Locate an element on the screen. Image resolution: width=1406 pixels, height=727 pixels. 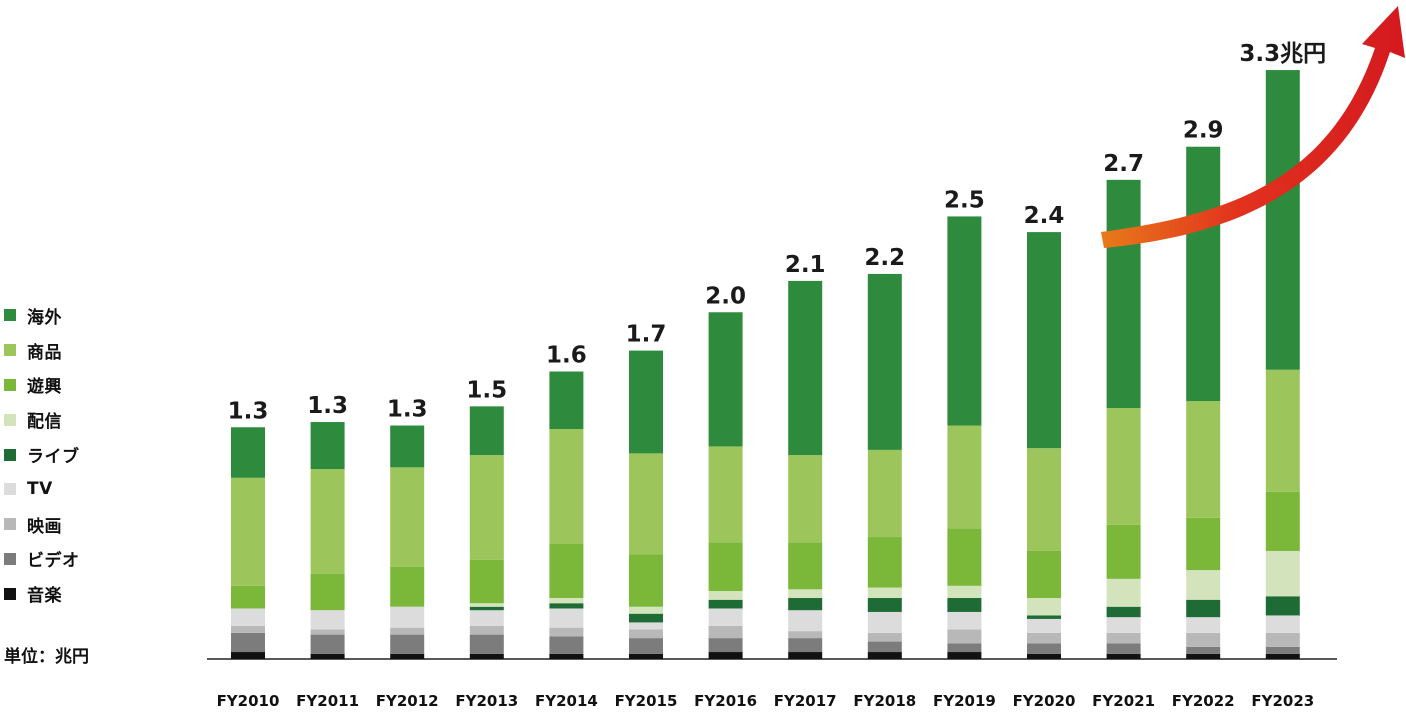
total-label: 2.1 is located at coordinates (805, 265).